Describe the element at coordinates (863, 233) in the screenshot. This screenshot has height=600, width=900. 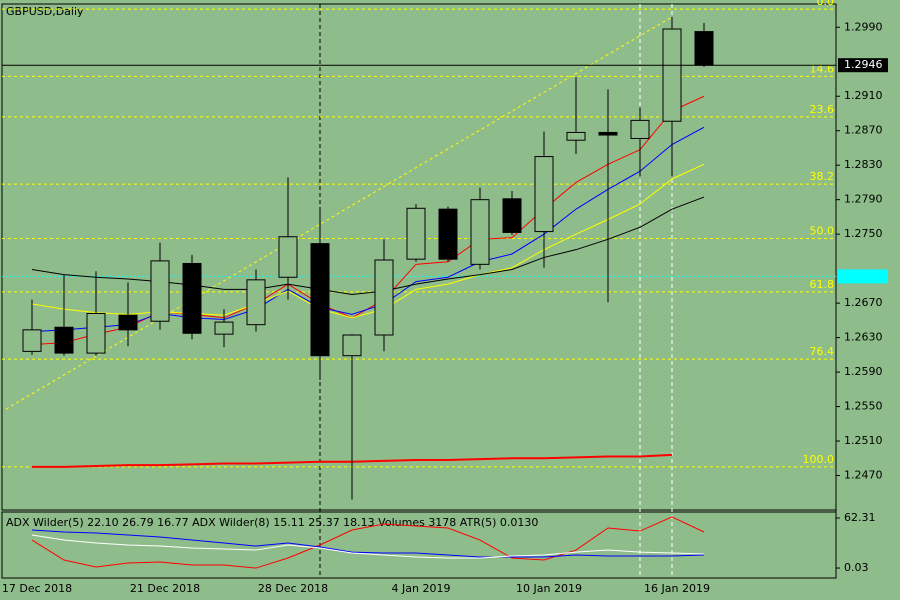
I see `y-tick-label: 1.2750` at that location.